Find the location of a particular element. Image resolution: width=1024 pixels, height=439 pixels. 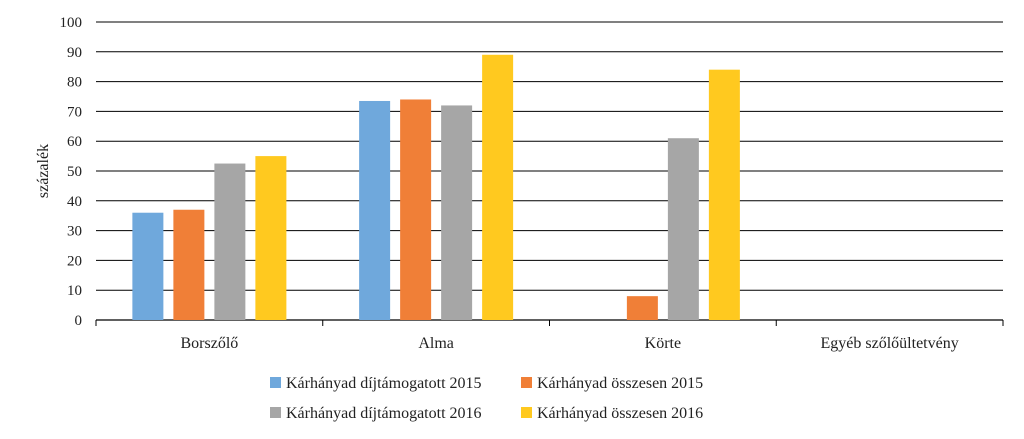

y-tick-label: 30 is located at coordinates (74, 232).